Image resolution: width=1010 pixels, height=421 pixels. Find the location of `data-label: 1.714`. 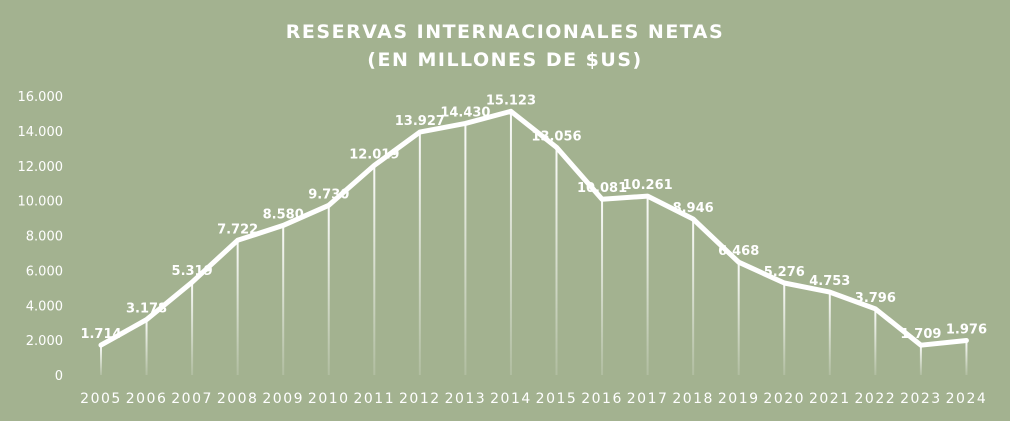

data-label: 1.714 is located at coordinates (100, 334).